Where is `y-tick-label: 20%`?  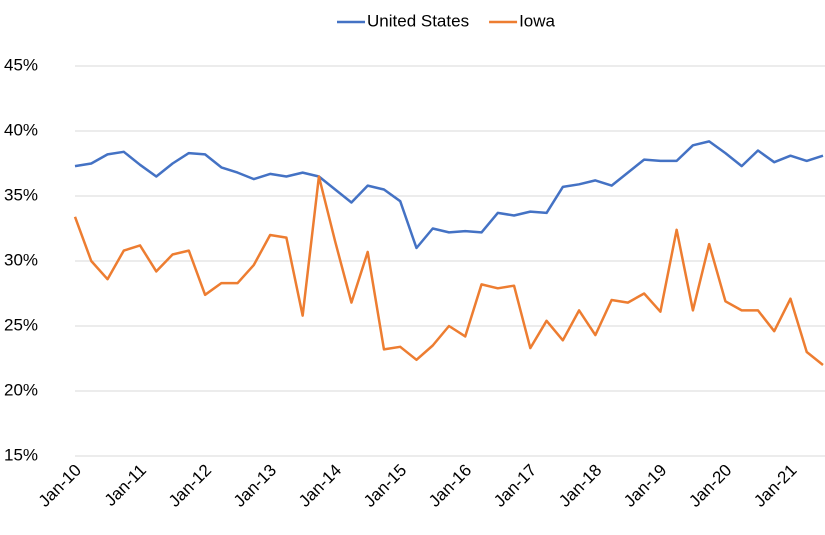 y-tick-label: 20% is located at coordinates (21, 389).